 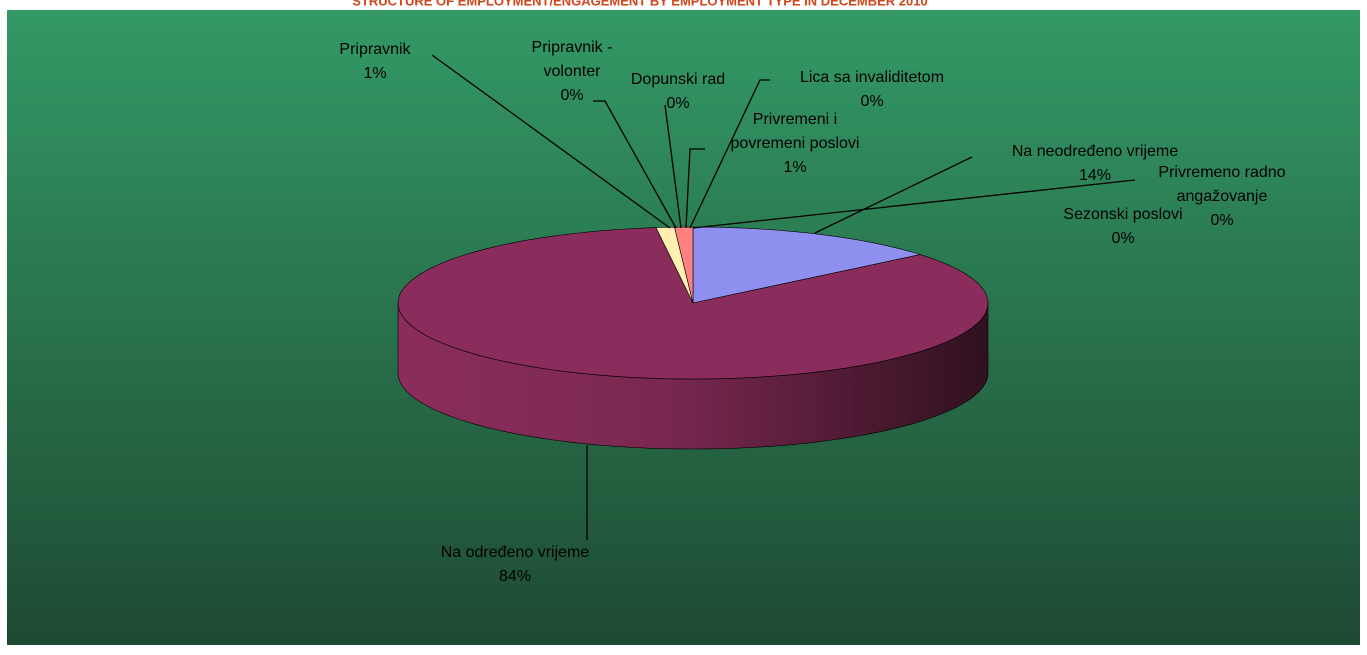 What do you see at coordinates (1122, 214) in the screenshot?
I see `slice-label: Sezonski poslovi` at bounding box center [1122, 214].